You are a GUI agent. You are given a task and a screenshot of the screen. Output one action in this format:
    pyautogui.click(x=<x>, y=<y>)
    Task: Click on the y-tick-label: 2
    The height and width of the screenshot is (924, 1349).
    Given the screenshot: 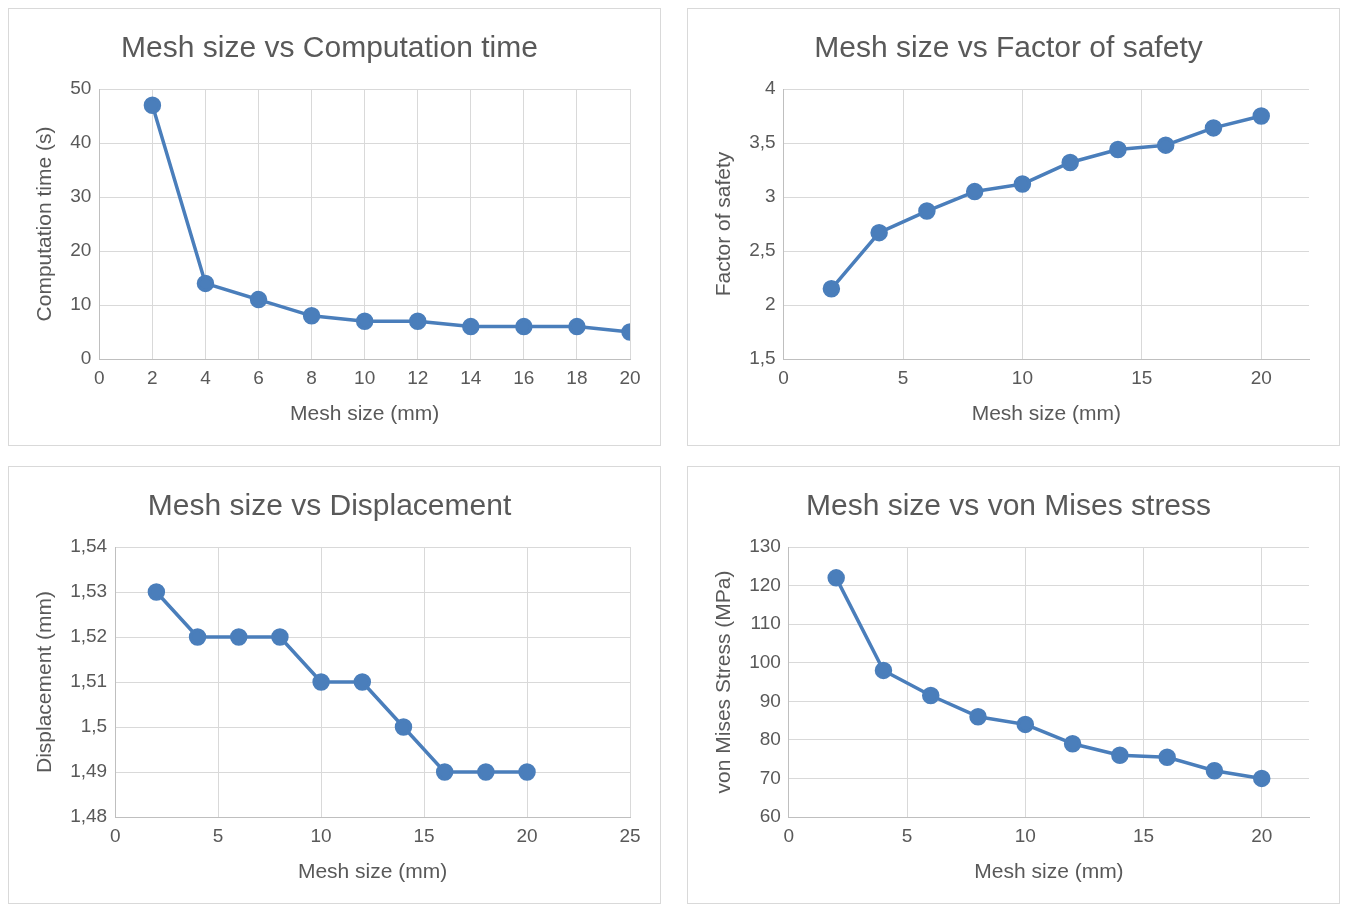 What is the action you would take?
    pyautogui.click(x=770, y=304)
    